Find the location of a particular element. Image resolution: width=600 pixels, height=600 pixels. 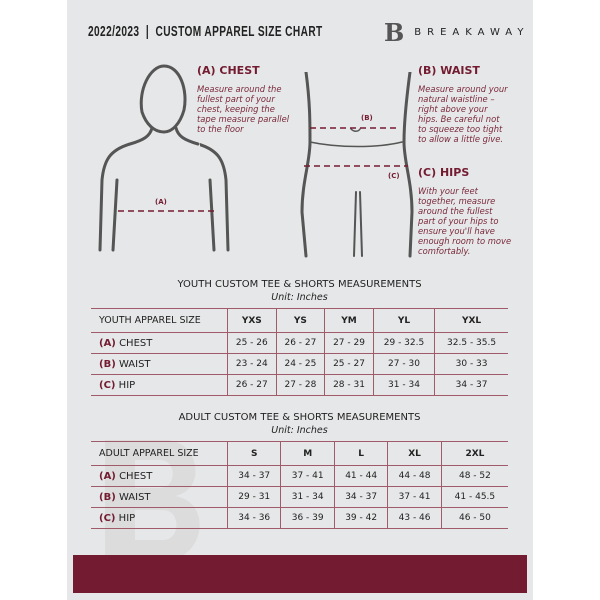

size-header: YXL is located at coordinates (471, 320).